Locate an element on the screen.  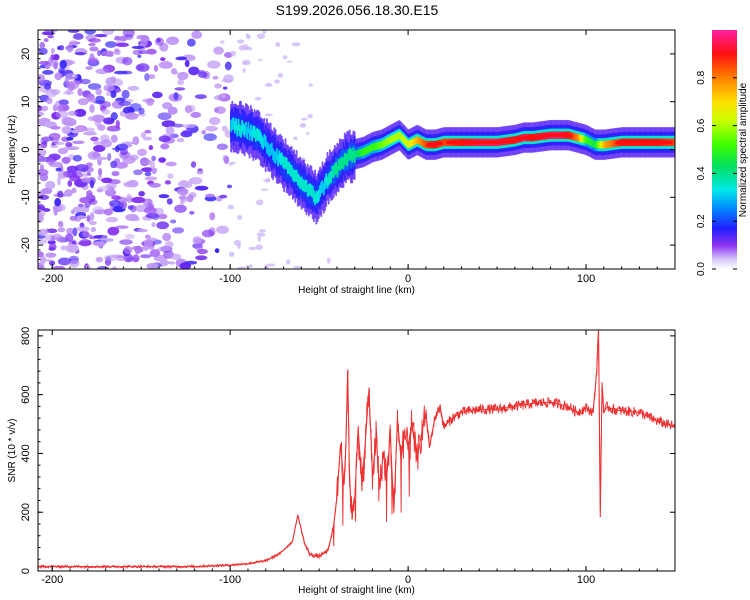
colorbar-tick-label: 0.8 is located at coordinates (701, 77).